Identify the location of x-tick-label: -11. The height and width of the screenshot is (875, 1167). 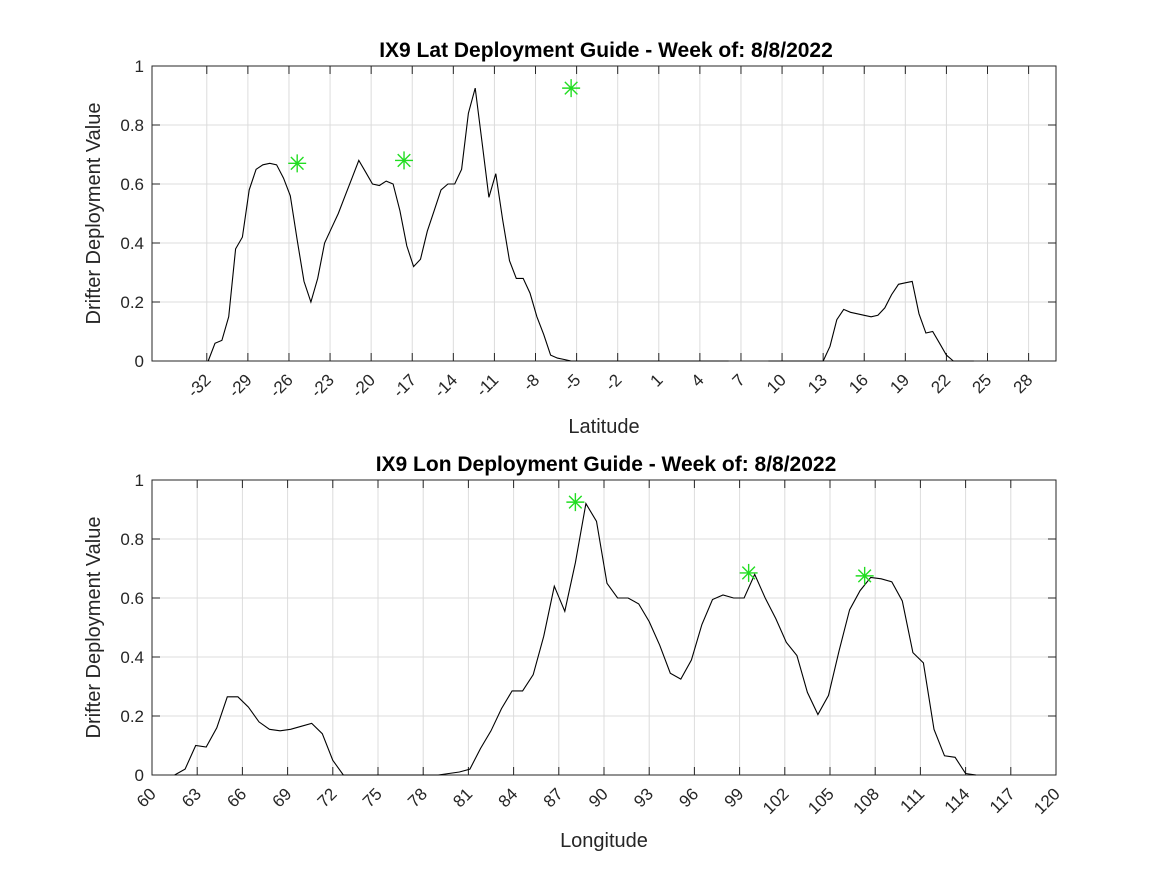
(487, 385).